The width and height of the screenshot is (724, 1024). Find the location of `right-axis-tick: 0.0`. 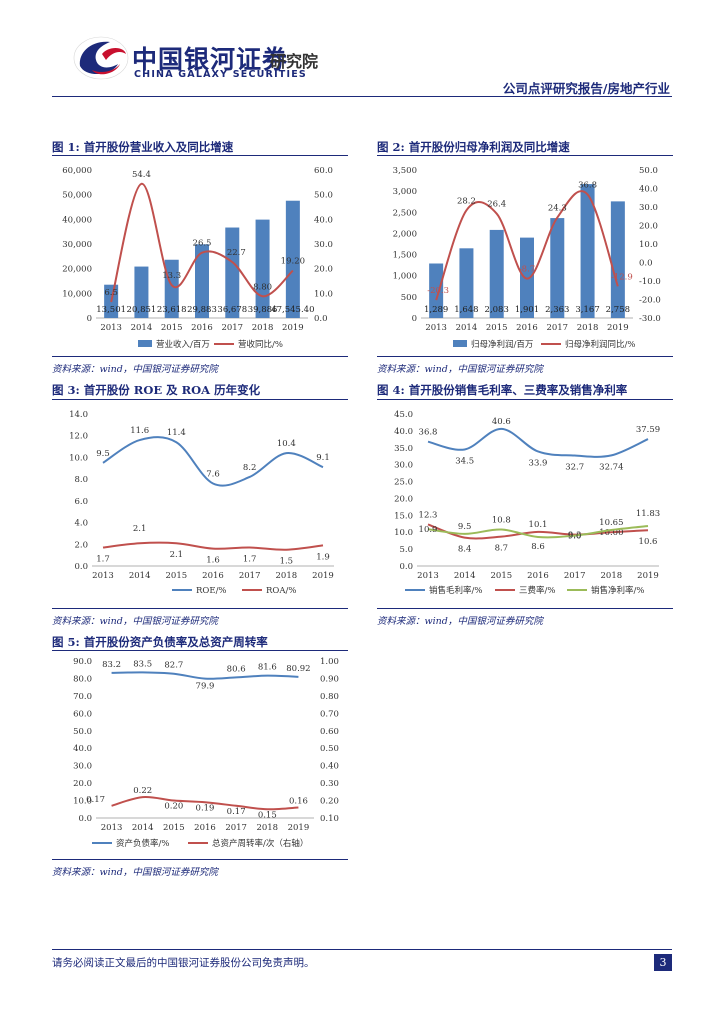

right-axis-tick: 0.0 is located at coordinates (321, 319).